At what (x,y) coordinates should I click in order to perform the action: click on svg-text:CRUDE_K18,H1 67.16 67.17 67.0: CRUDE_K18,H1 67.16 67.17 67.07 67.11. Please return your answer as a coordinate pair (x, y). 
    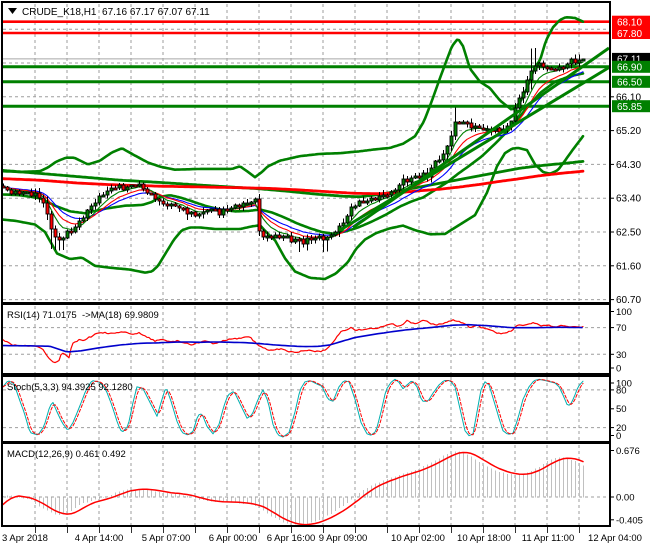
    Looking at the image, I should click on (116, 12).